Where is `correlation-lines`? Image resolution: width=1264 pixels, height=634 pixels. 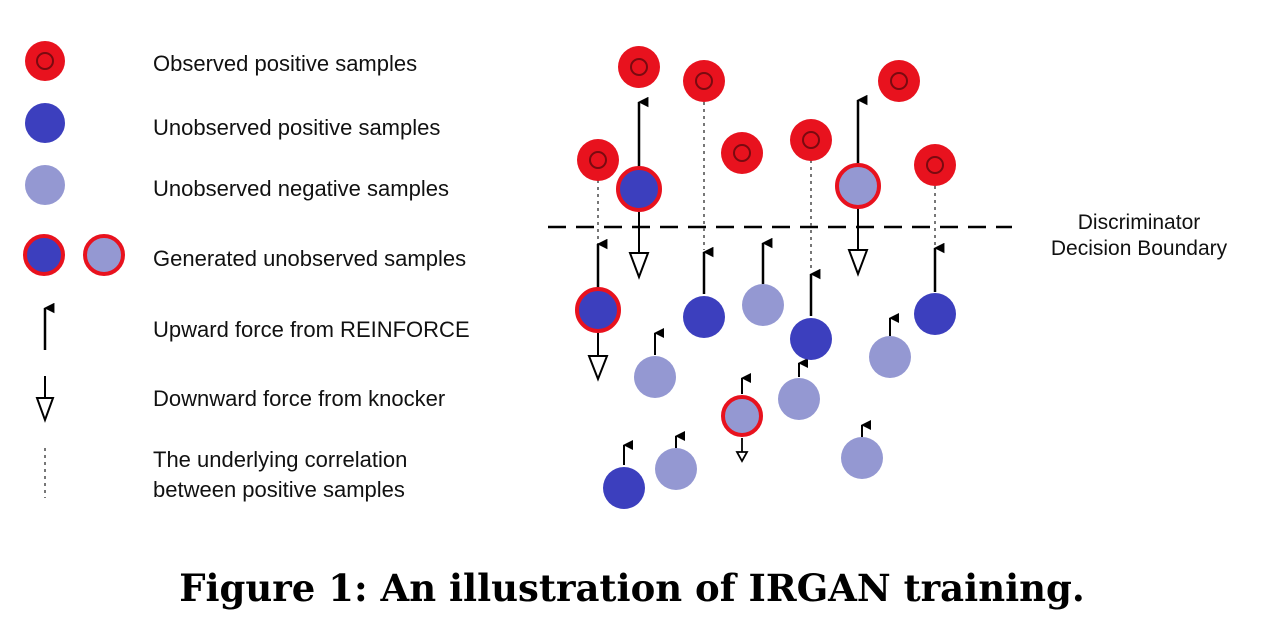 correlation-lines is located at coordinates (766, 195).